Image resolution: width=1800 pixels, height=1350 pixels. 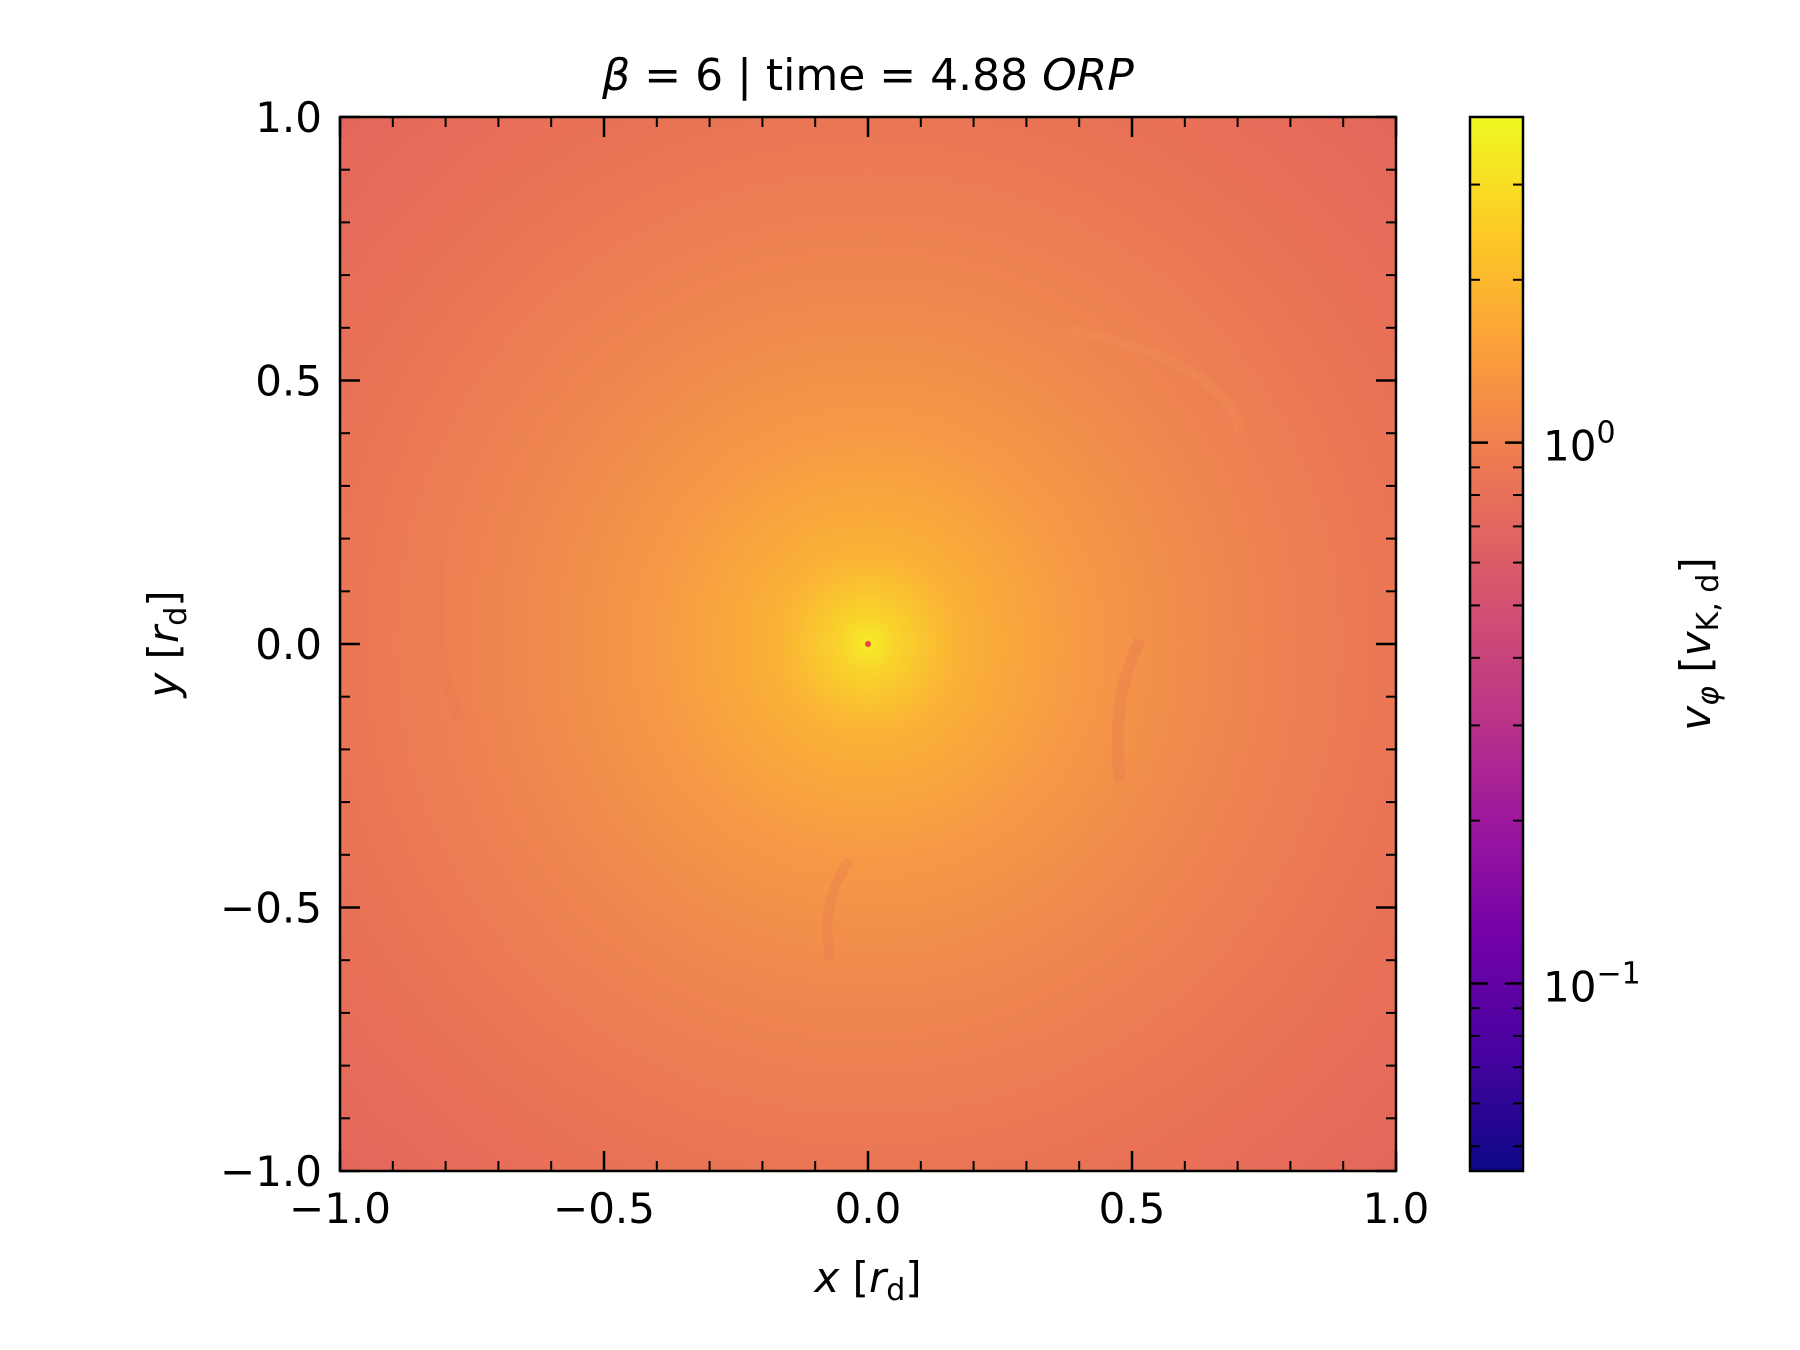 What do you see at coordinates (271, 1171) in the screenshot?
I see `y-tick-label: −1.0` at bounding box center [271, 1171].